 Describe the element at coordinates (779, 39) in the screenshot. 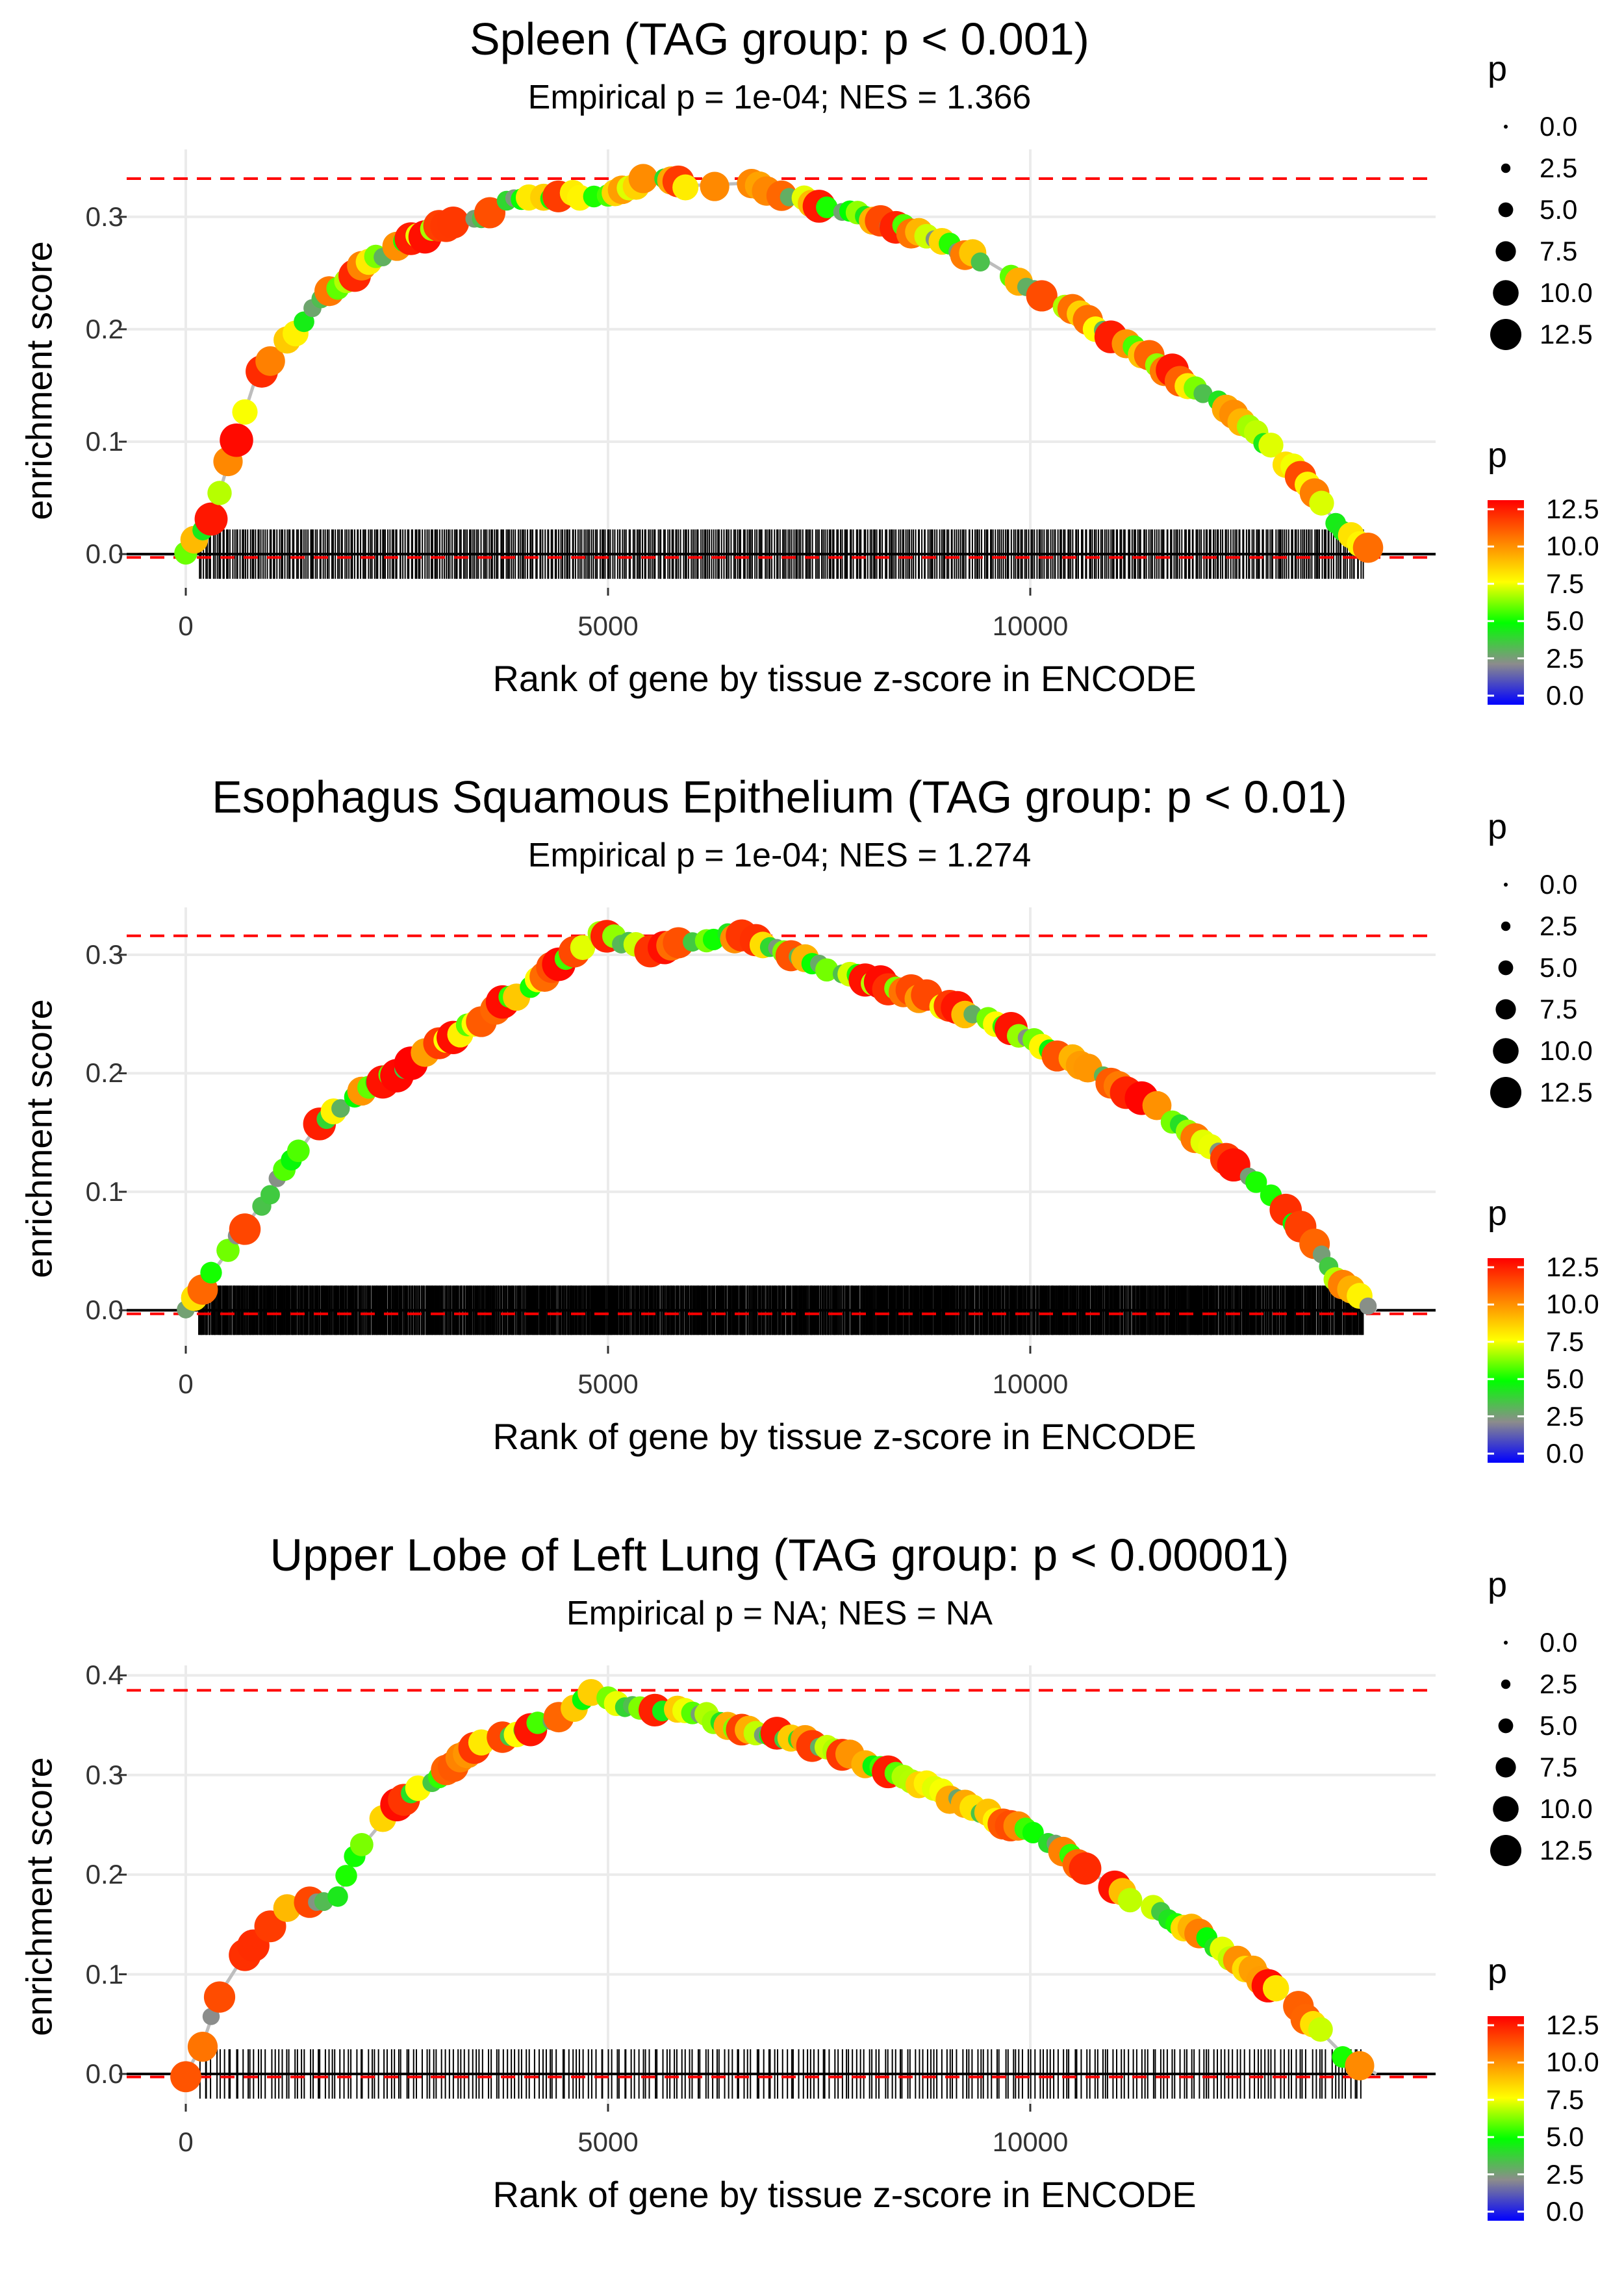

I see `chart-title: Spleen (TAG group: p < 0.001)` at that location.